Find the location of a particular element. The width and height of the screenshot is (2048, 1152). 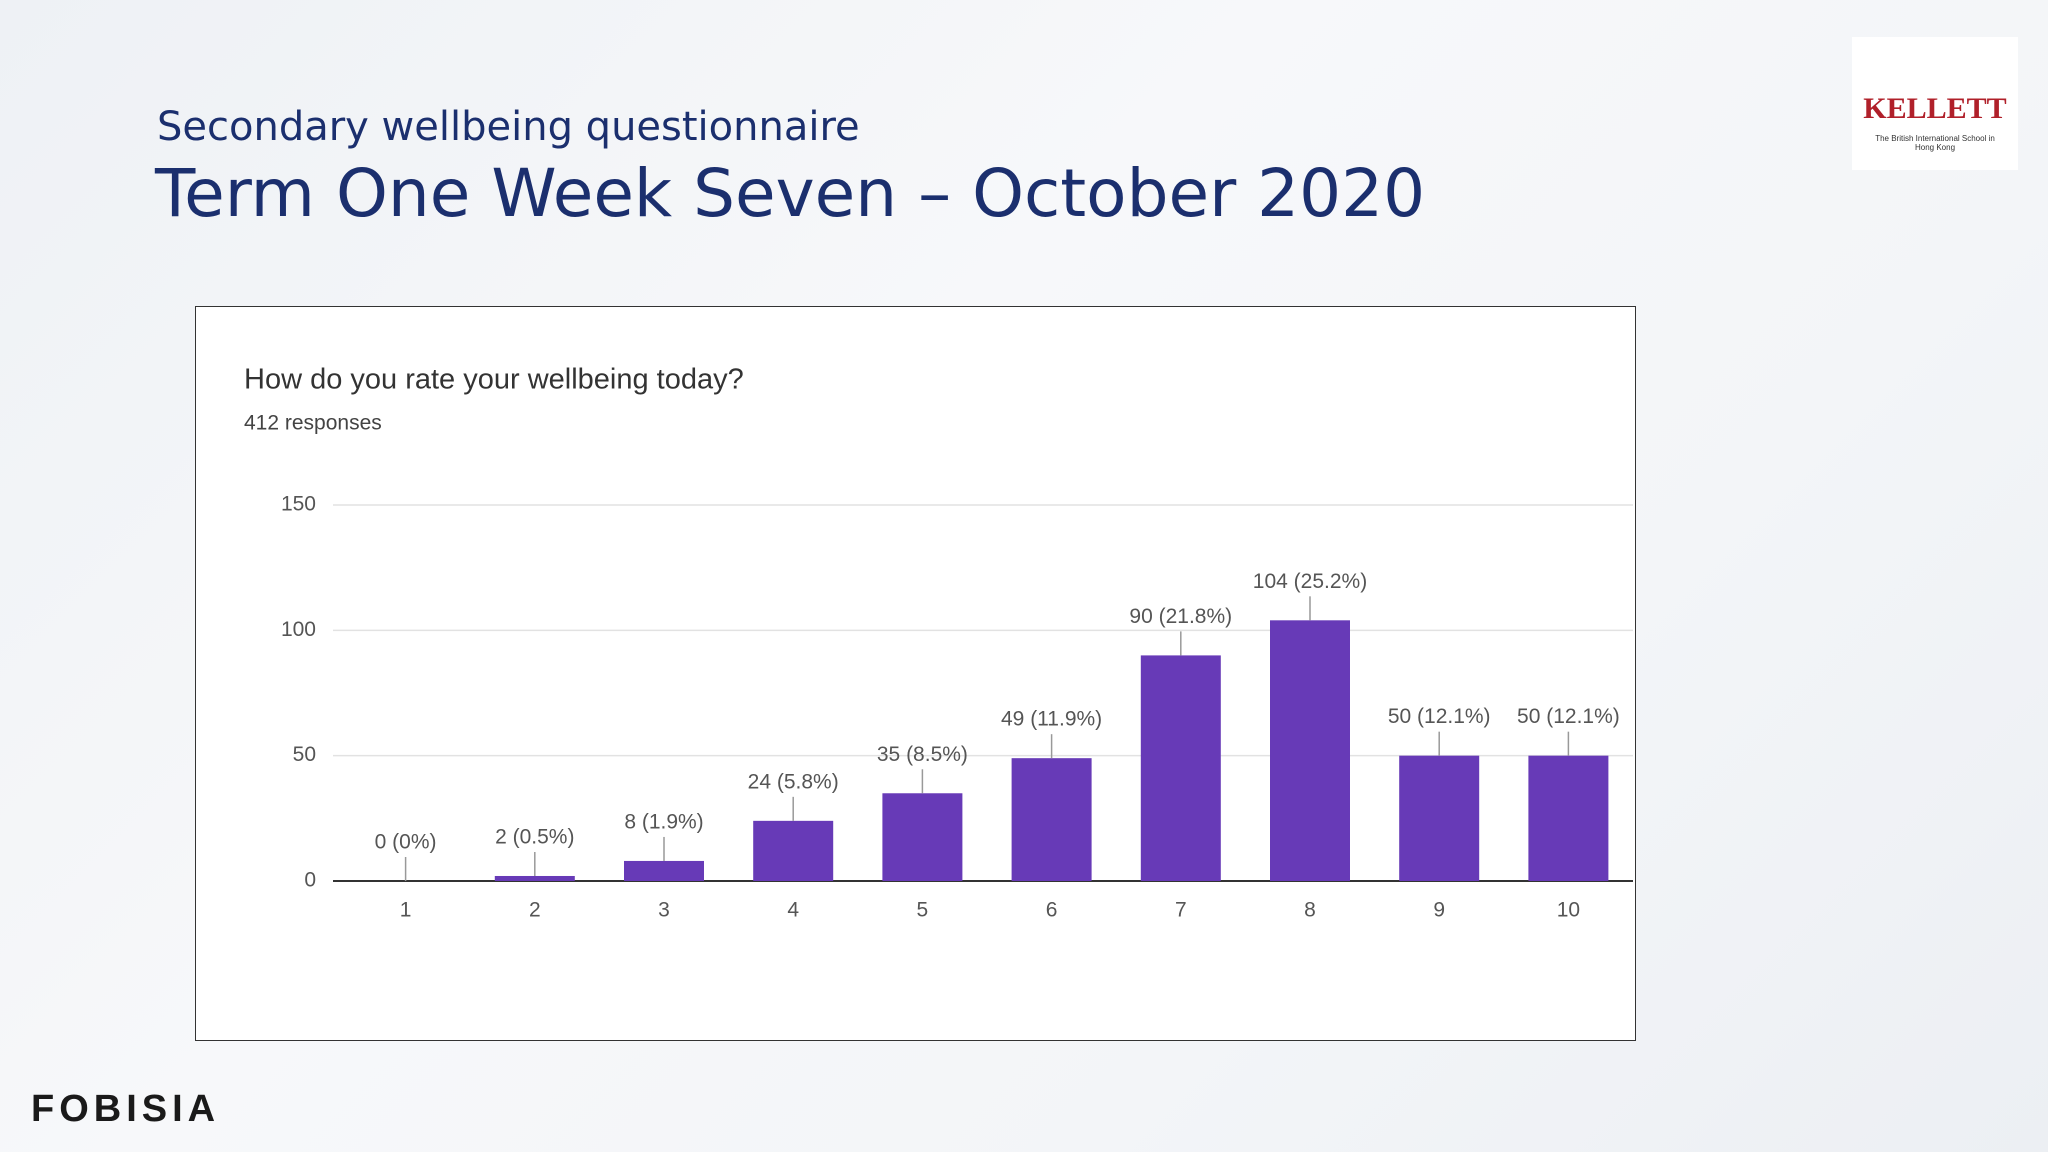

x-tick-label: 10 is located at coordinates (1568, 910).